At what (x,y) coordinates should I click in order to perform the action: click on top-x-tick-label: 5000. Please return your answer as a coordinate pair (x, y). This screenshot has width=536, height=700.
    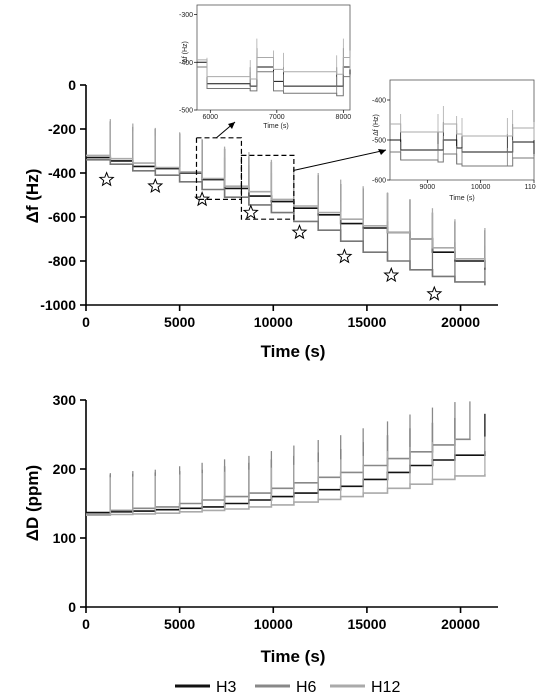
    Looking at the image, I should click on (179, 322).